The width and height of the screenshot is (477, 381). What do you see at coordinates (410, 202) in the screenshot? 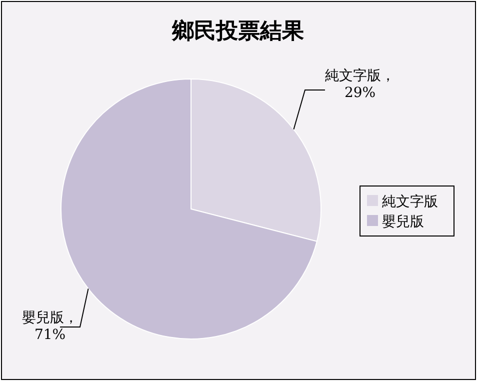
I see `legend-label: 純文字版` at bounding box center [410, 202].